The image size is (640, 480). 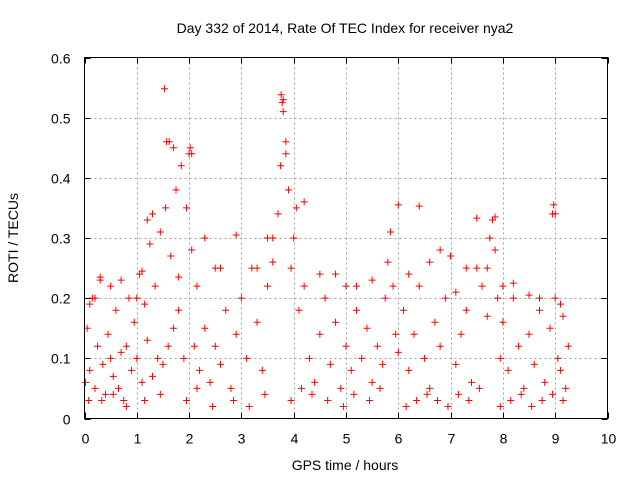 What do you see at coordinates (61, 359) in the screenshot?
I see `y-tick-label: 0.1` at bounding box center [61, 359].